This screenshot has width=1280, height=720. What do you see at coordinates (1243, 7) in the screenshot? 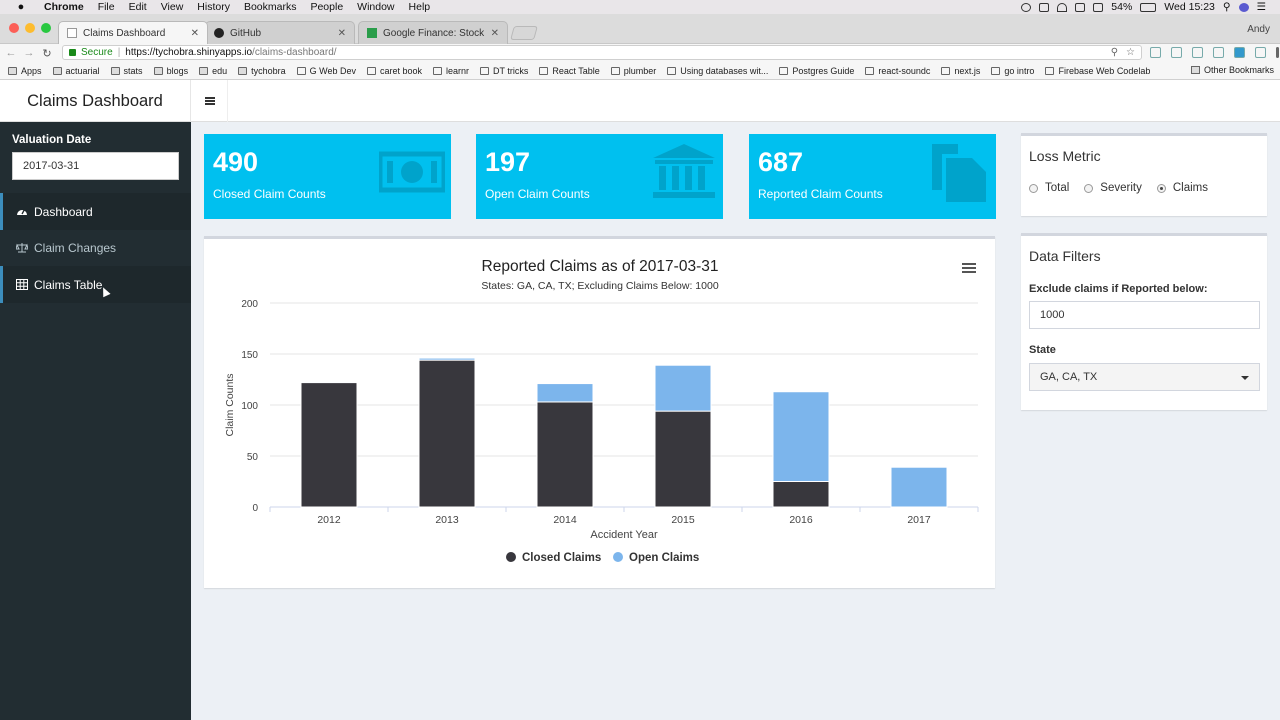
I see `siri-icon` at bounding box center [1243, 7].